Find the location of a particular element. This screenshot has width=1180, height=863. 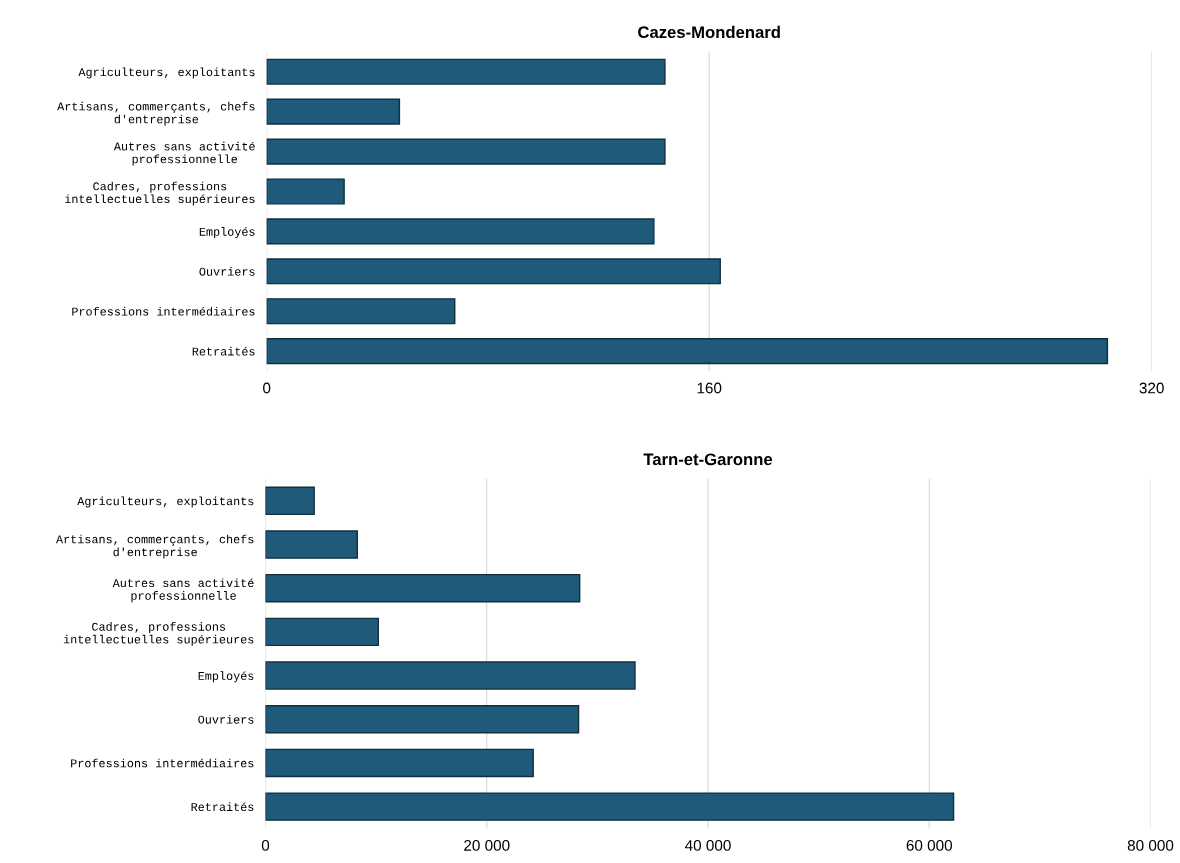

chart-title: Tarn-et-Garonne is located at coordinates (708, 459).